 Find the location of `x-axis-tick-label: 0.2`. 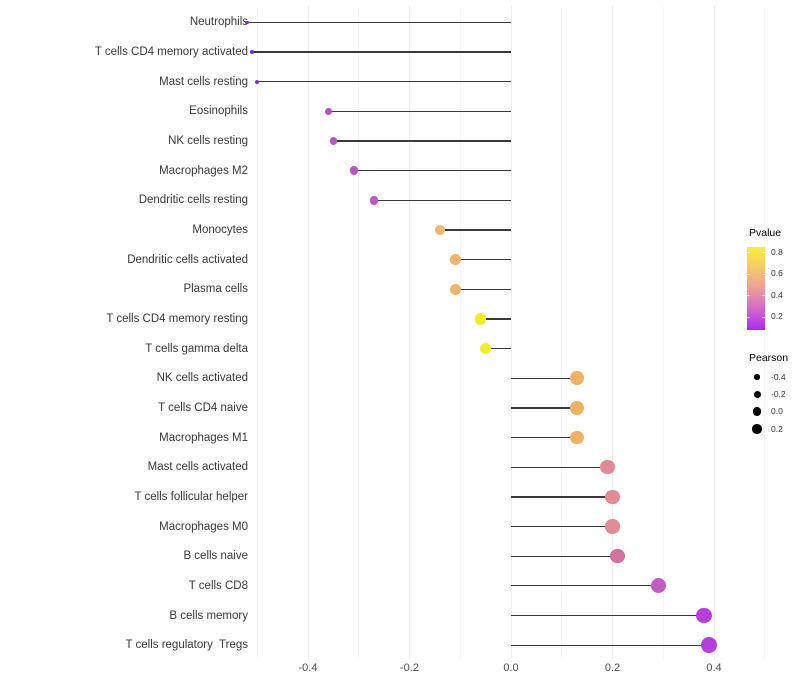

x-axis-tick-label: 0.2 is located at coordinates (612, 668).